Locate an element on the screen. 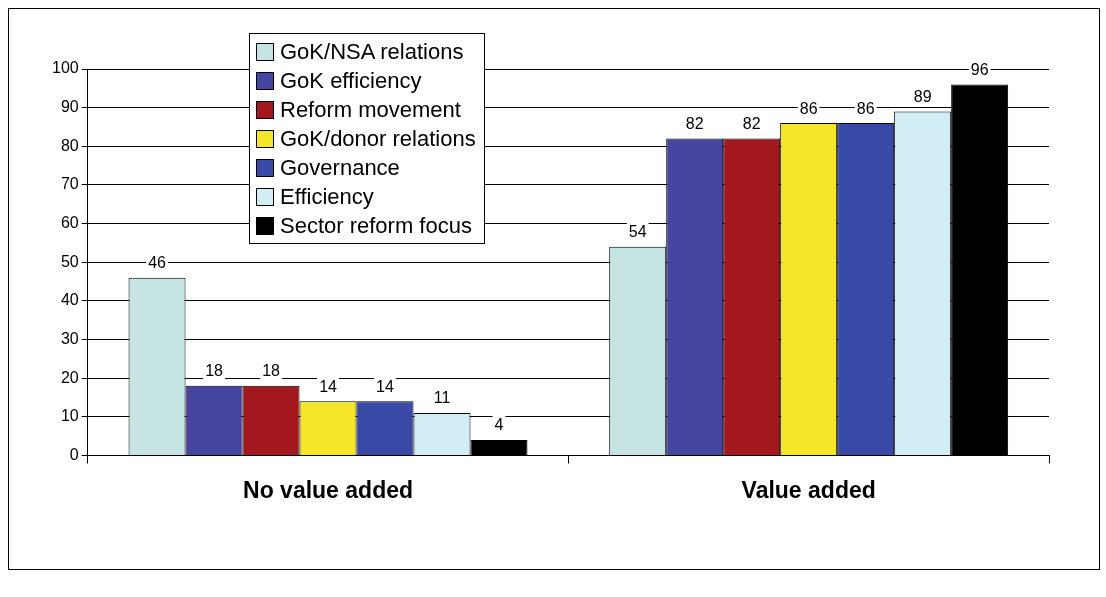 The width and height of the screenshot is (1106, 597). bar is located at coordinates (499, 447).